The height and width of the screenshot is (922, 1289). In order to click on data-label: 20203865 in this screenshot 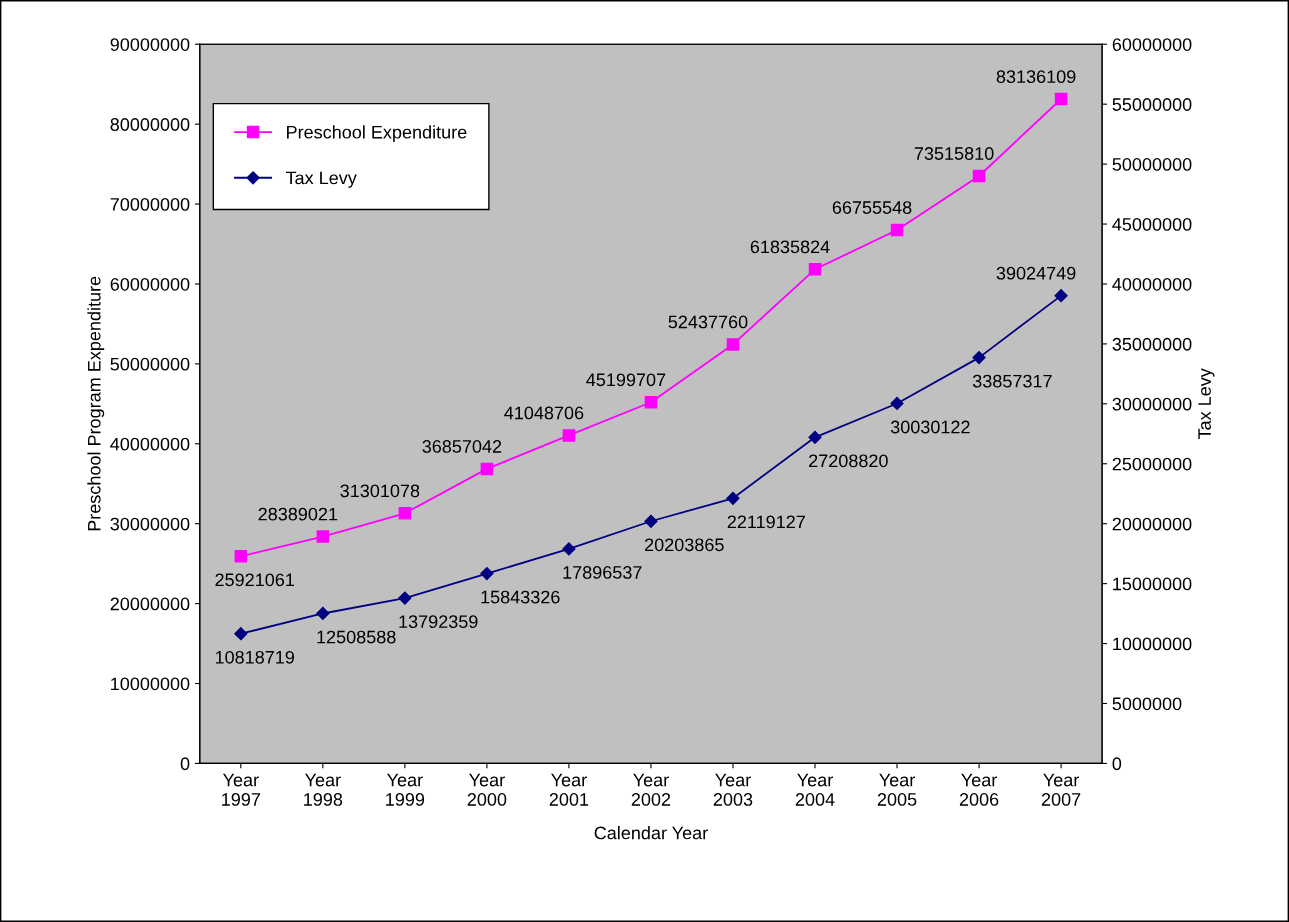, I will do `click(684, 545)`.